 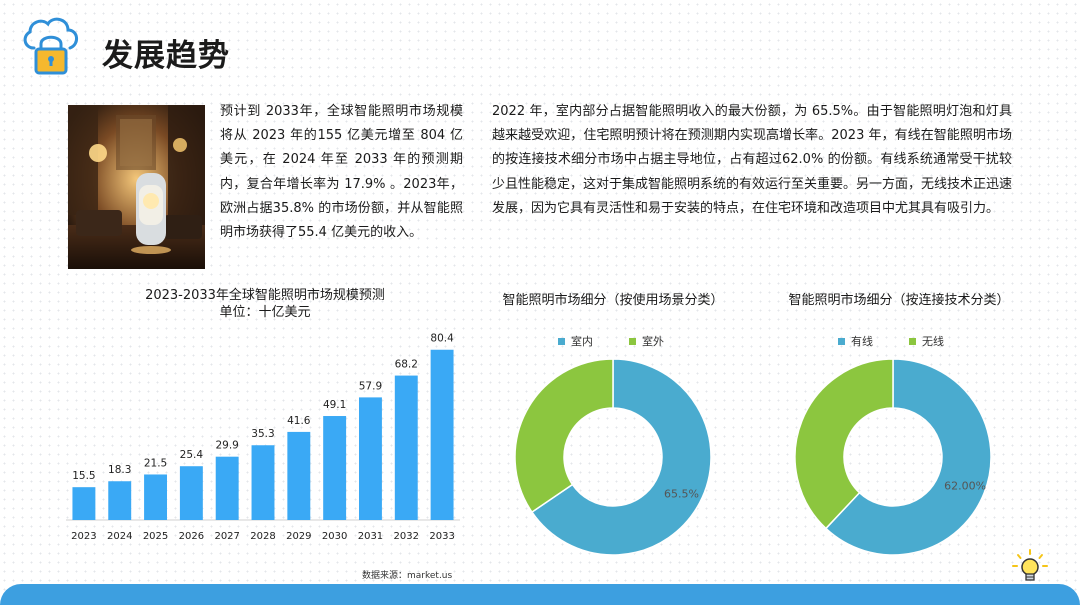 I want to click on bar-value-label: 57.9, so click(x=370, y=386).